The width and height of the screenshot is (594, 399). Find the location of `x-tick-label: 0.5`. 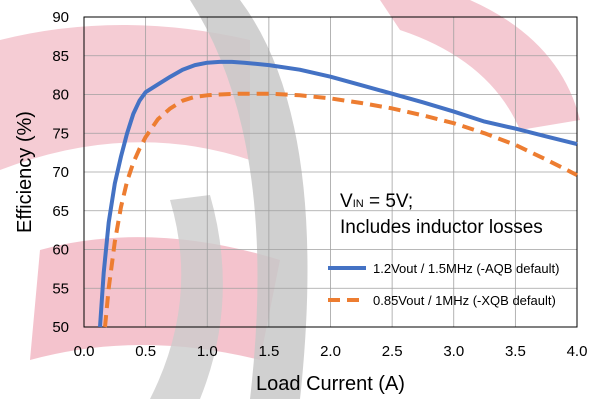

x-tick-label: 0.5 is located at coordinates (145, 351).